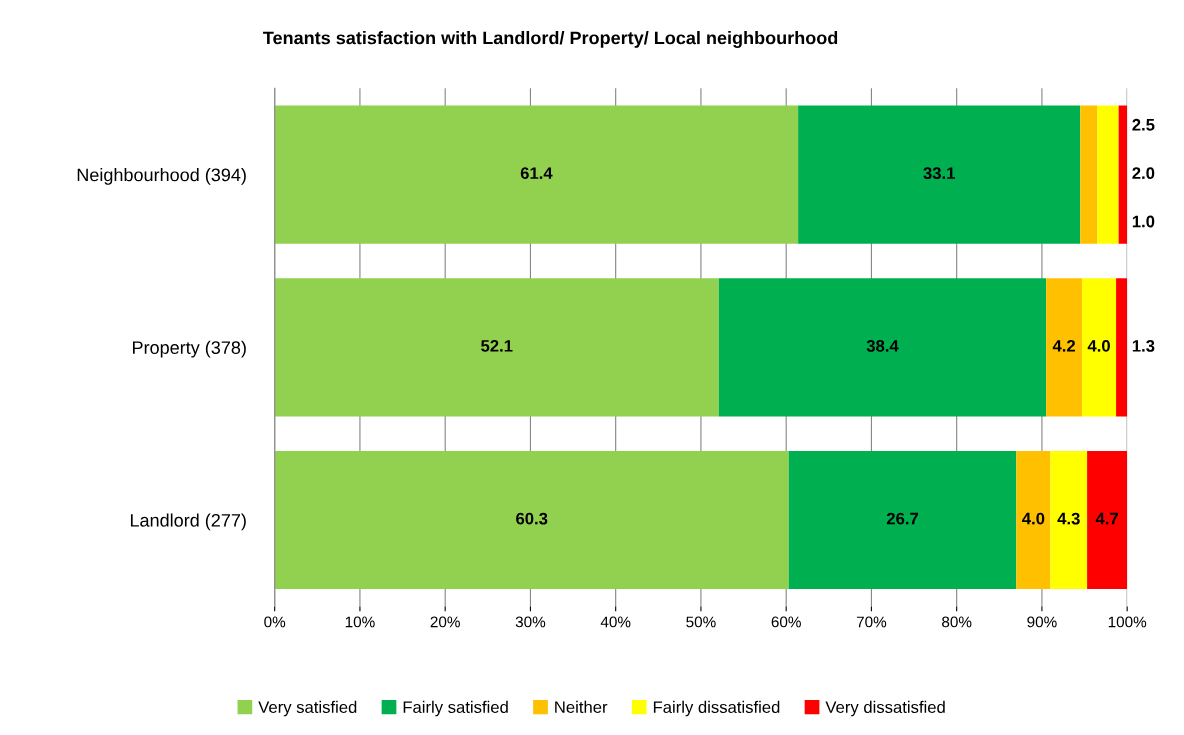 The image size is (1184, 735). I want to click on data-label: 26.7, so click(902, 518).